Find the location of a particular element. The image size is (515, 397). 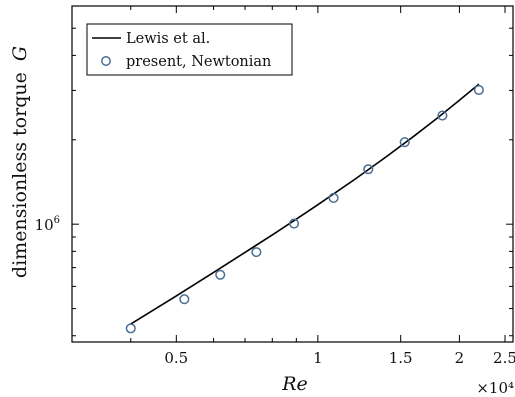

y-tick-label-0: 106 is located at coordinates (47, 224).